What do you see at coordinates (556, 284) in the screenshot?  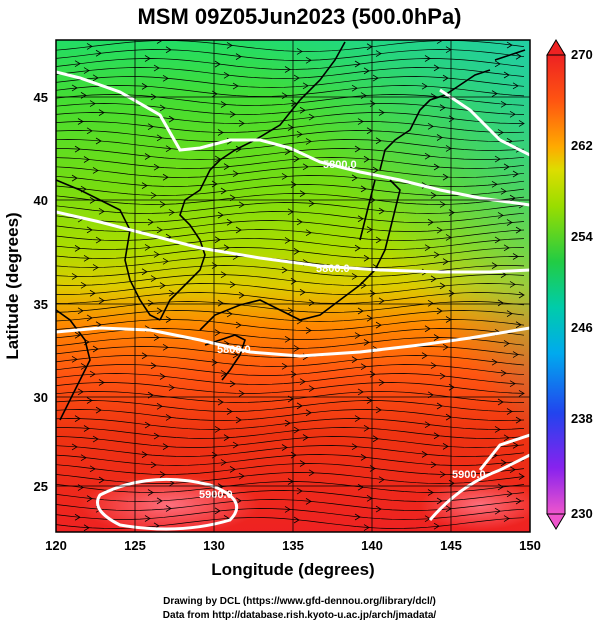 I see `colorbar-scale` at bounding box center [556, 284].